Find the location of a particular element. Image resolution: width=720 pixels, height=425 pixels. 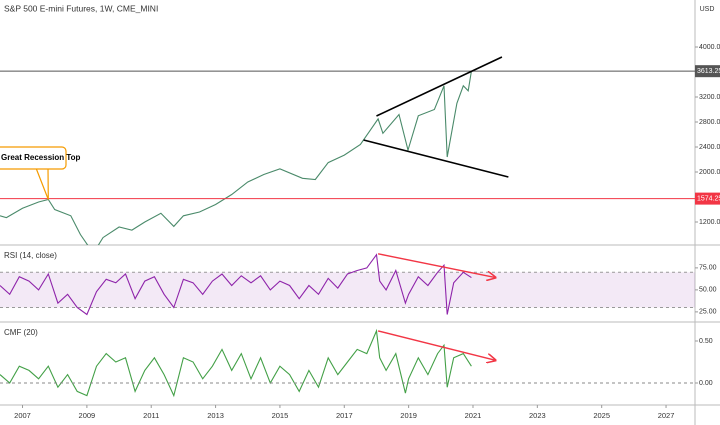

callout-box is located at coordinates (33, 158).